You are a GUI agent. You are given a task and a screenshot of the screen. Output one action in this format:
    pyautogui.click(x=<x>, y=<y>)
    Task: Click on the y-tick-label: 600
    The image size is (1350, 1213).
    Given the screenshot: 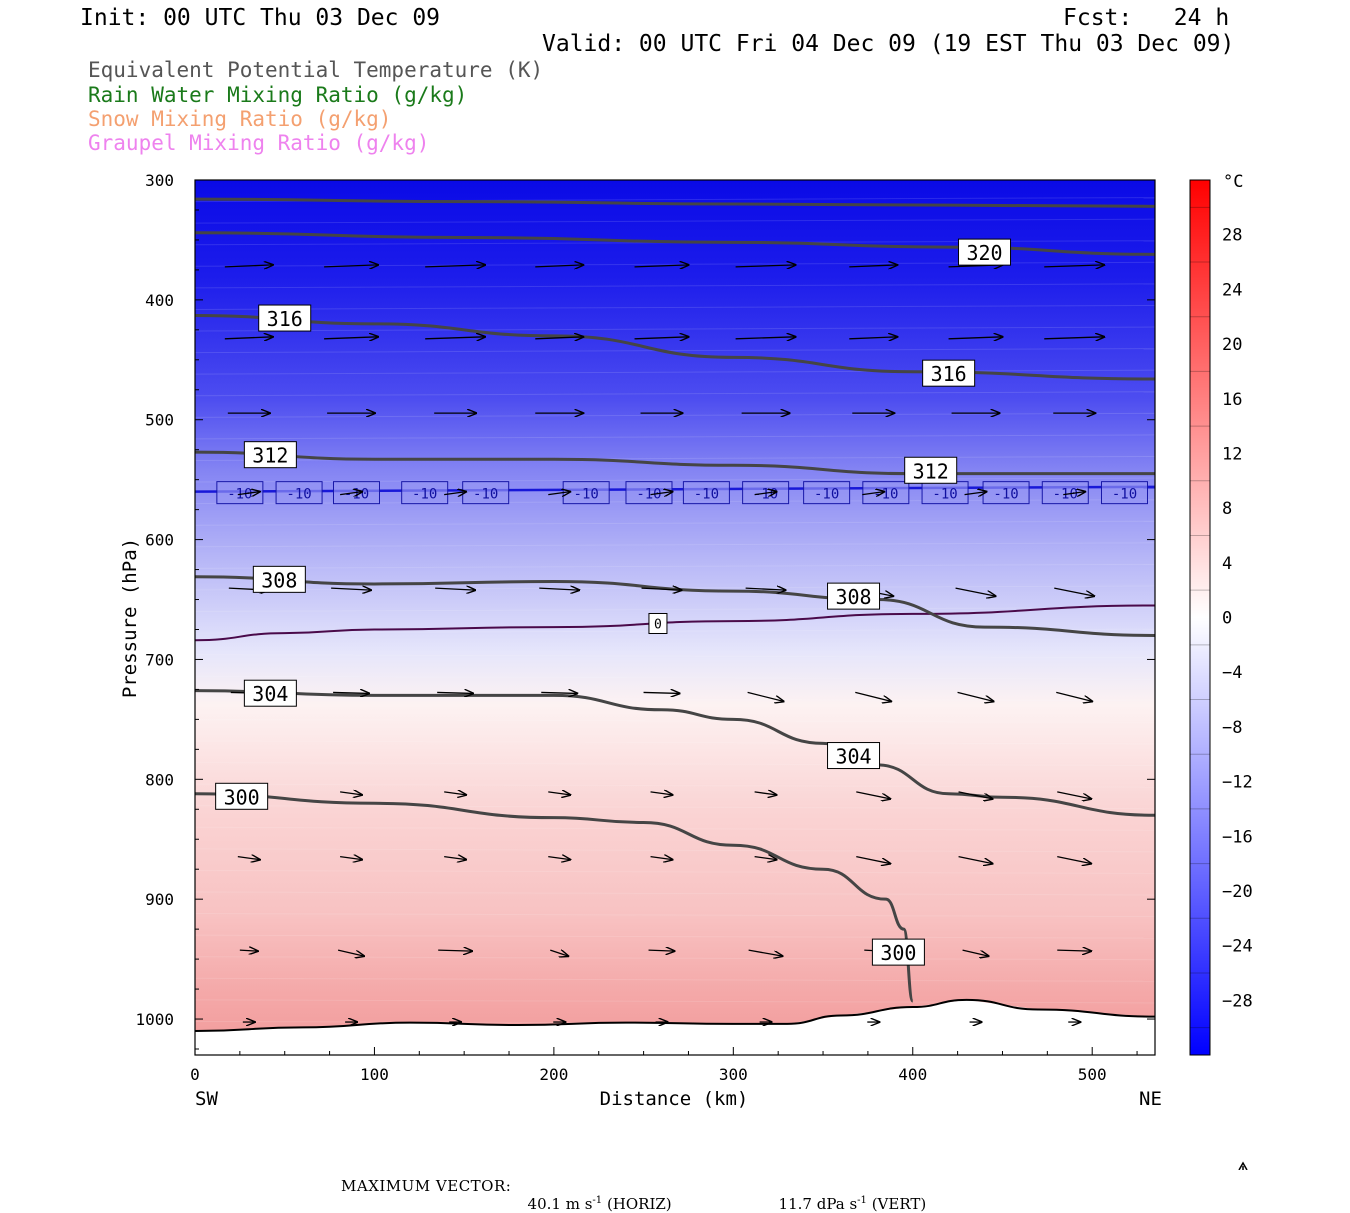 What is the action you would take?
    pyautogui.click(x=159, y=540)
    